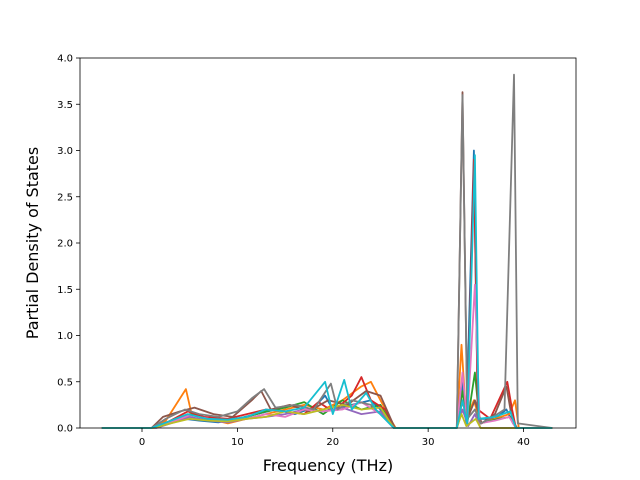  I want to click on y-tick-label: 4.0, so click(65, 59).